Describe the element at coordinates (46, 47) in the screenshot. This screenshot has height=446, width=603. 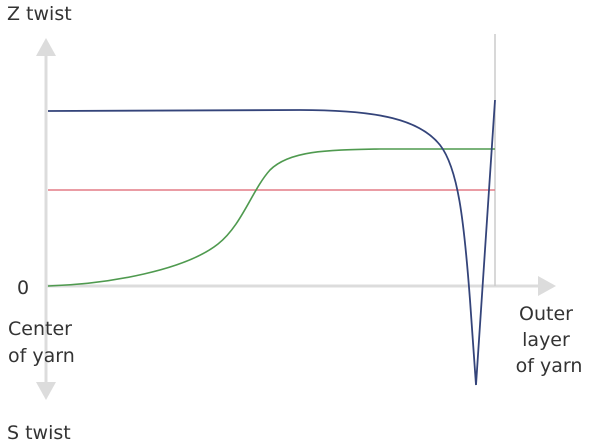
I see `y-axis-up-arrow` at that location.